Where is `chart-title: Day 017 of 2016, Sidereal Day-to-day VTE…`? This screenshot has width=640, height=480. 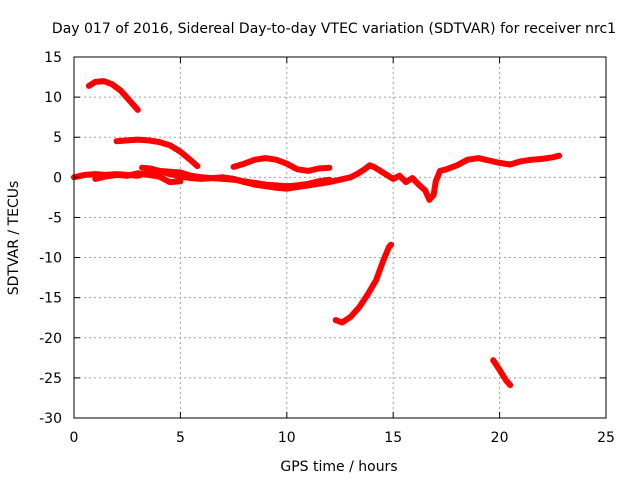 chart-title: Day 017 of 2016, Sidereal Day-to-day VTE… is located at coordinates (334, 29).